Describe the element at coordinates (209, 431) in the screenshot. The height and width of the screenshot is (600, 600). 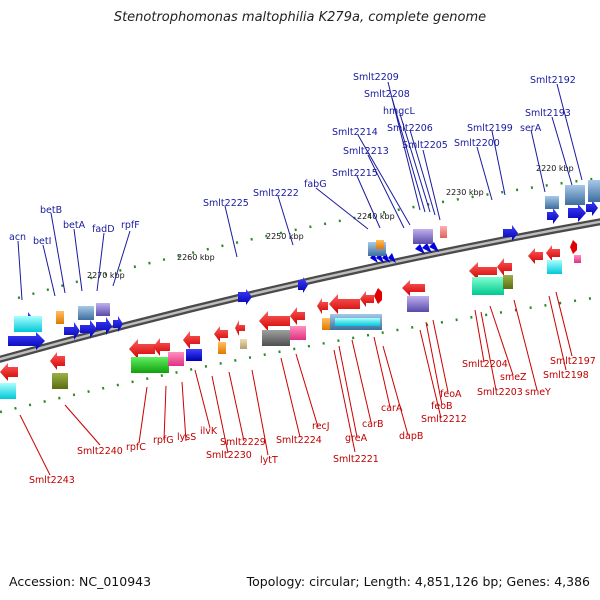
I see `gene-label: ilvK` at that location.